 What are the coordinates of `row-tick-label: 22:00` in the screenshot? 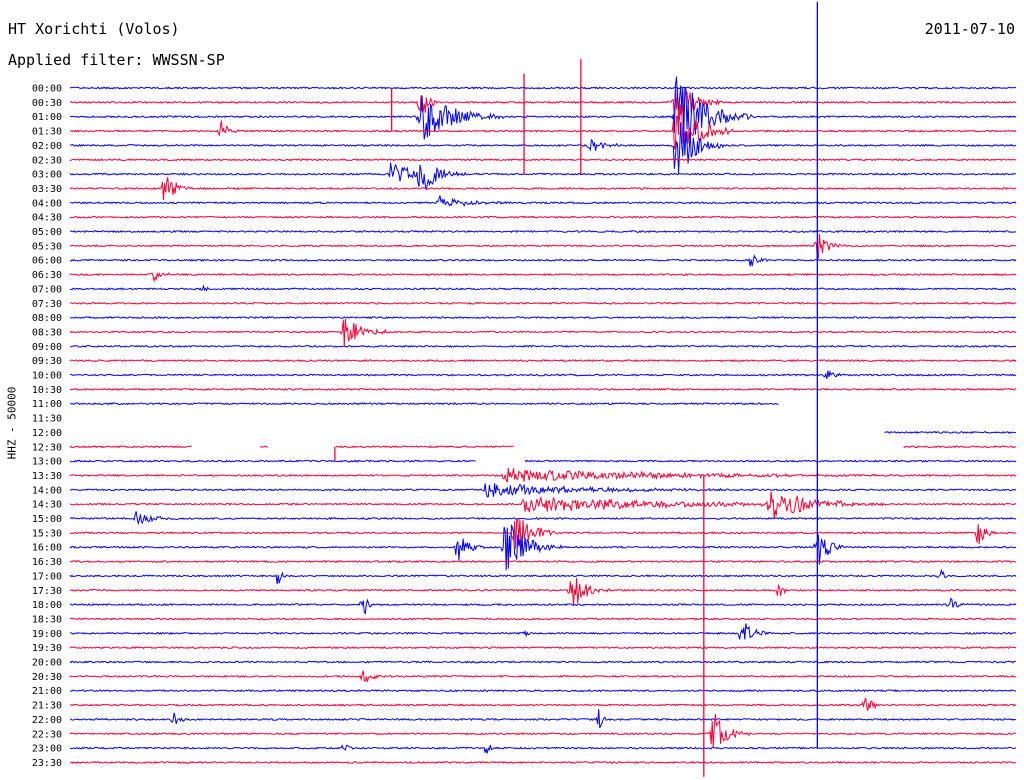 It's located at (47, 720).